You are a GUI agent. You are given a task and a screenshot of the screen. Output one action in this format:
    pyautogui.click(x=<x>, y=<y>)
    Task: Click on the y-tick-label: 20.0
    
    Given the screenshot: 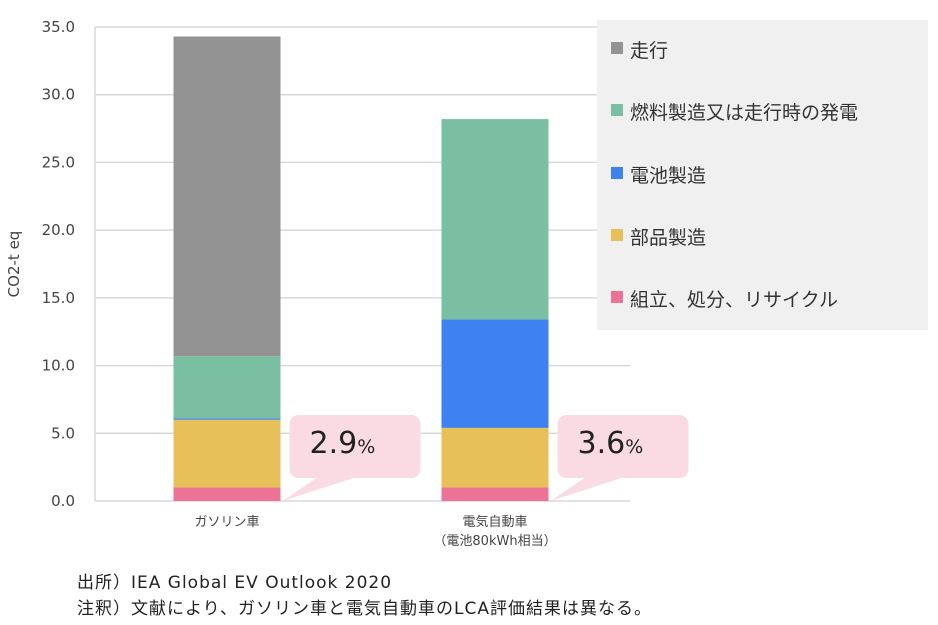 What is the action you would take?
    pyautogui.click(x=58, y=230)
    